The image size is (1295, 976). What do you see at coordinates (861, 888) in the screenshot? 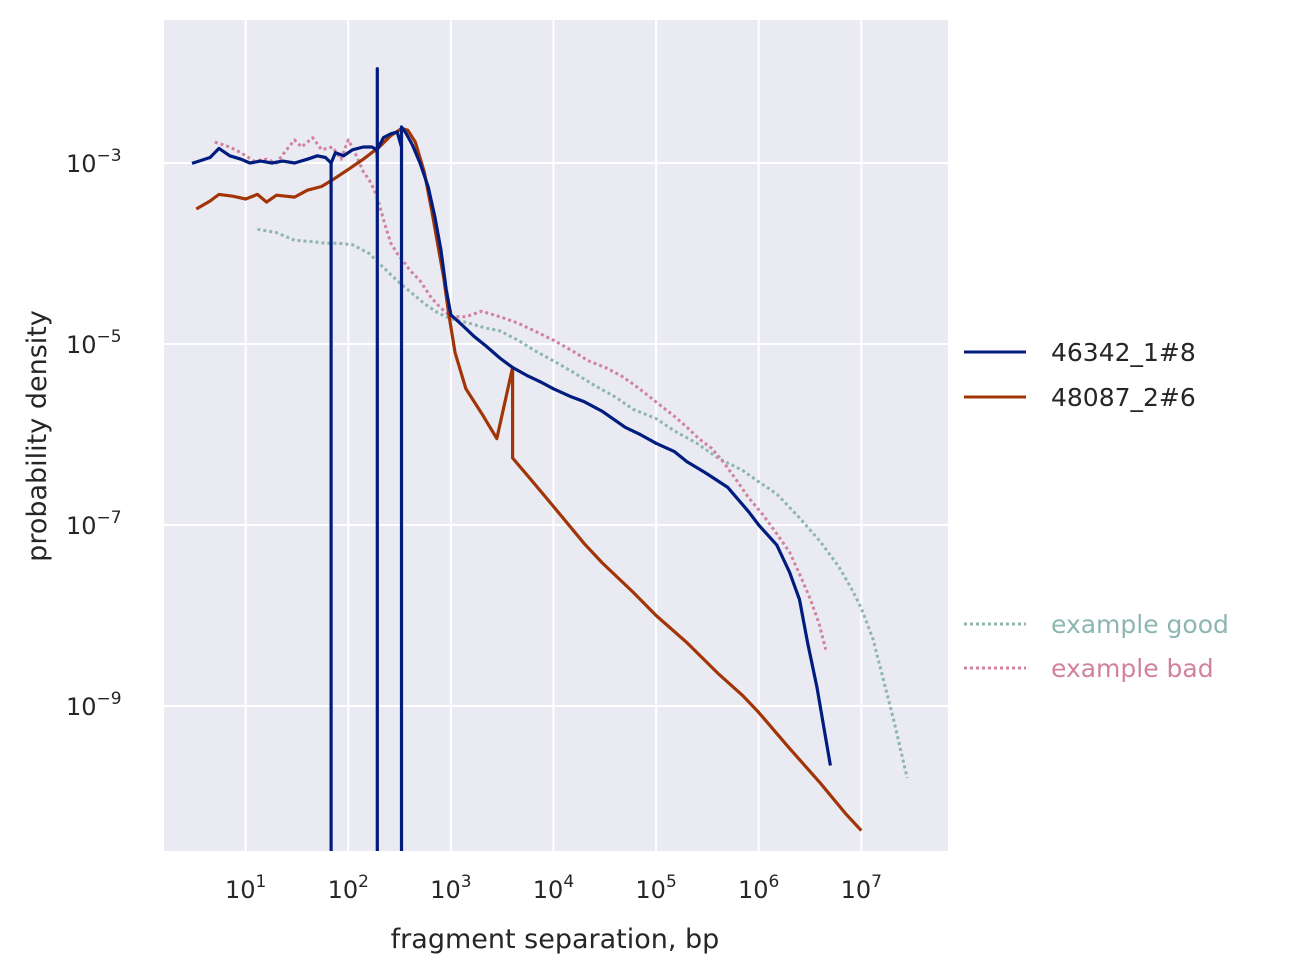
I see `x-tick-label: 10⁷` at bounding box center [861, 888].